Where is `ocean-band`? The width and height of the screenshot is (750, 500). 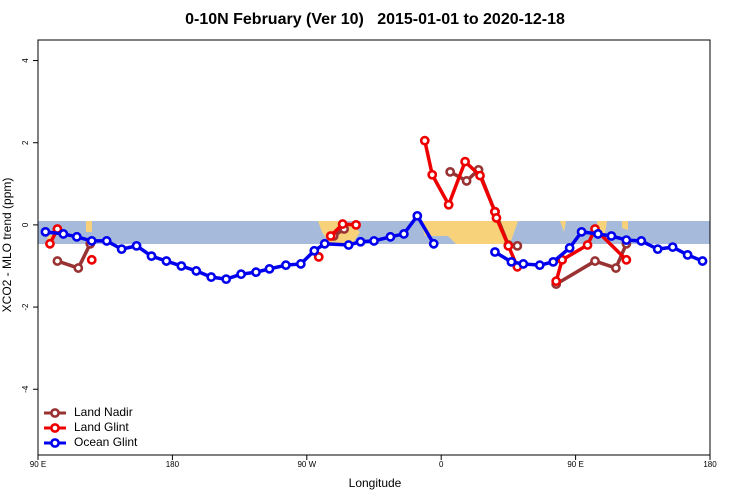
ocean-band is located at coordinates (374, 232).